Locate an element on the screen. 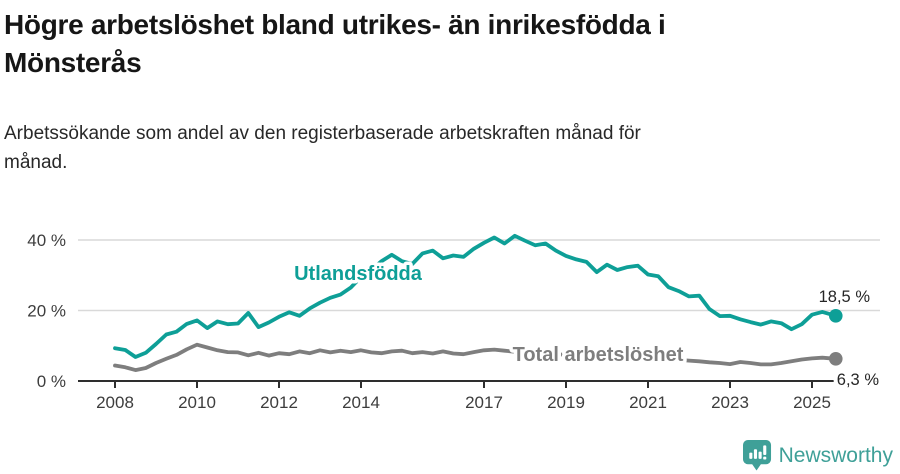  x-tick-label: 2021 is located at coordinates (648, 402).